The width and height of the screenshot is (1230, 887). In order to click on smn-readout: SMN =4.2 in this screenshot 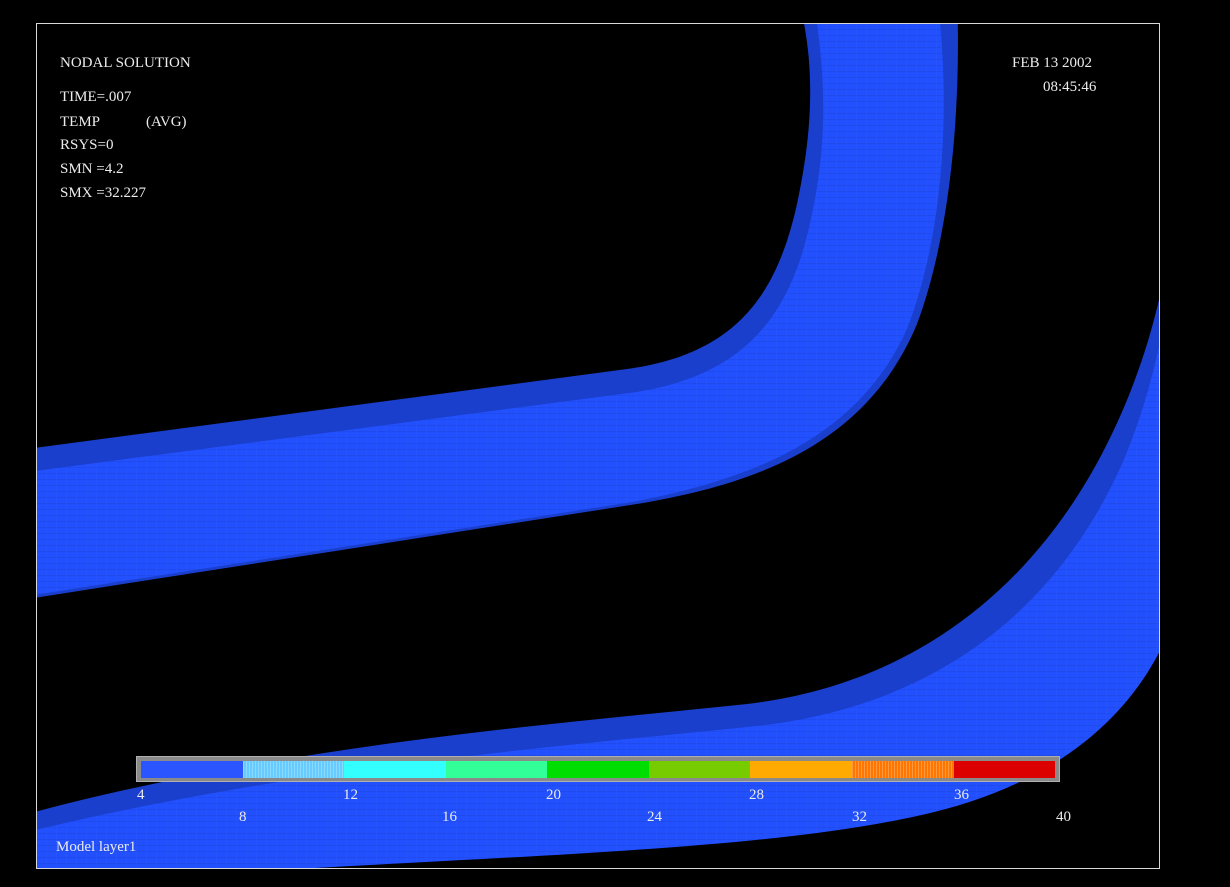, I will do `click(92, 169)`.